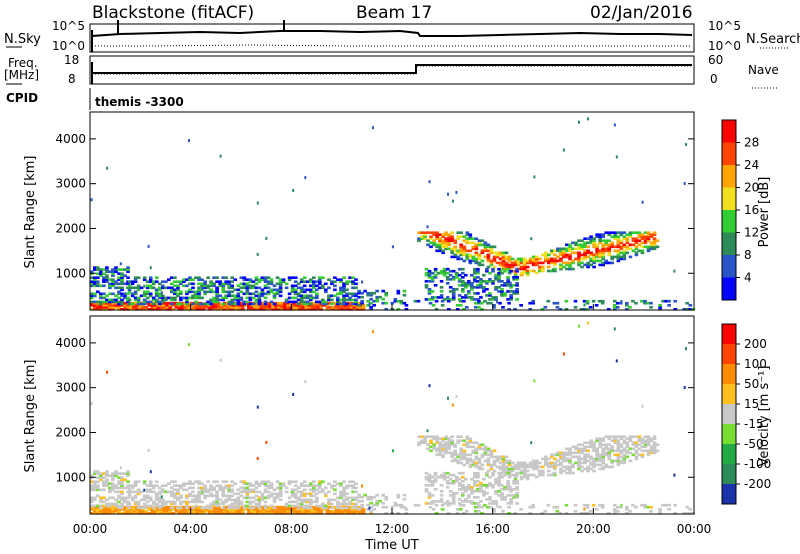 The width and height of the screenshot is (800, 554). What do you see at coordinates (70, 273) in the screenshot?
I see `y-tick-label: 1000` at bounding box center [70, 273].